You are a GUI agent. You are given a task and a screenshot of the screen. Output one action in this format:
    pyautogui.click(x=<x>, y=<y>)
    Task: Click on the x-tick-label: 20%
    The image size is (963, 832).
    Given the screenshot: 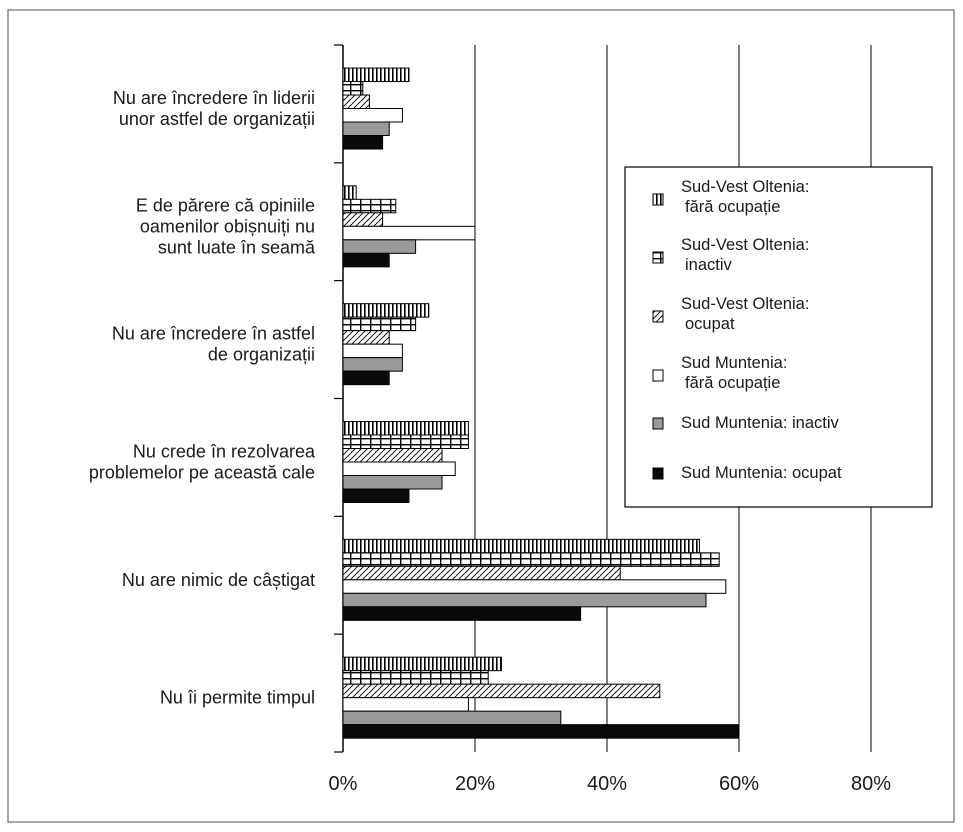 What is the action you would take?
    pyautogui.click(x=475, y=784)
    